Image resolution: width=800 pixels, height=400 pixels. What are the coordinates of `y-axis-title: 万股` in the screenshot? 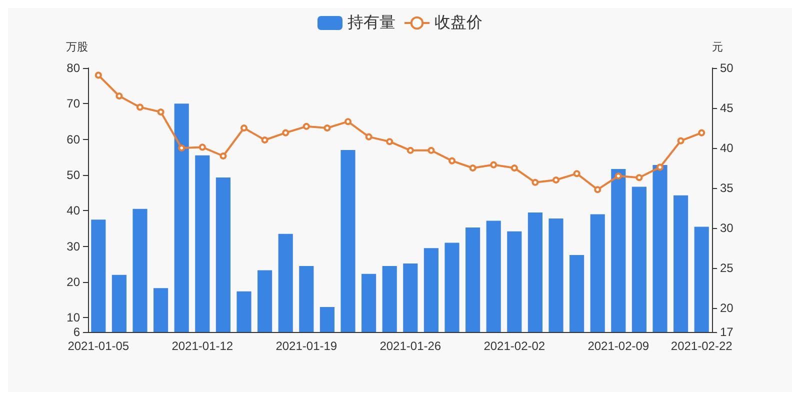 It's located at (77, 48).